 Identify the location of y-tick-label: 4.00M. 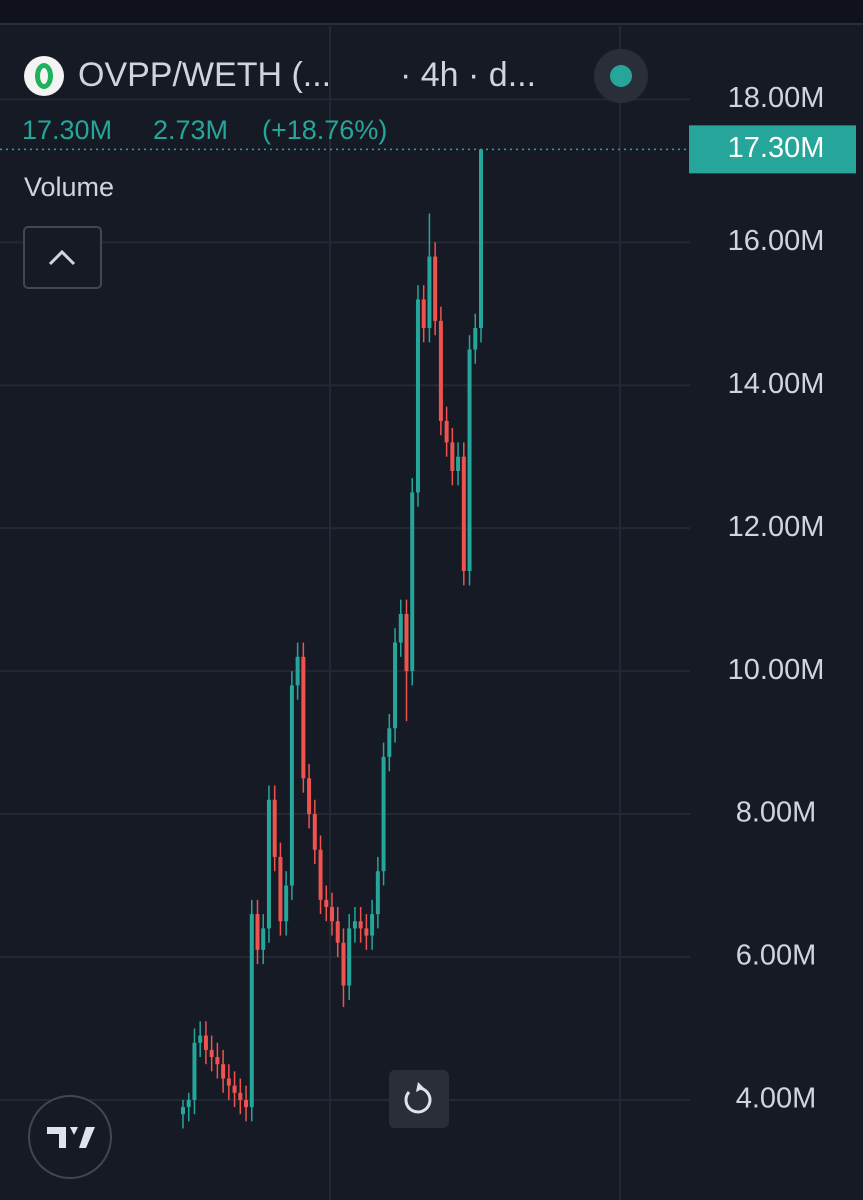
(776, 1099).